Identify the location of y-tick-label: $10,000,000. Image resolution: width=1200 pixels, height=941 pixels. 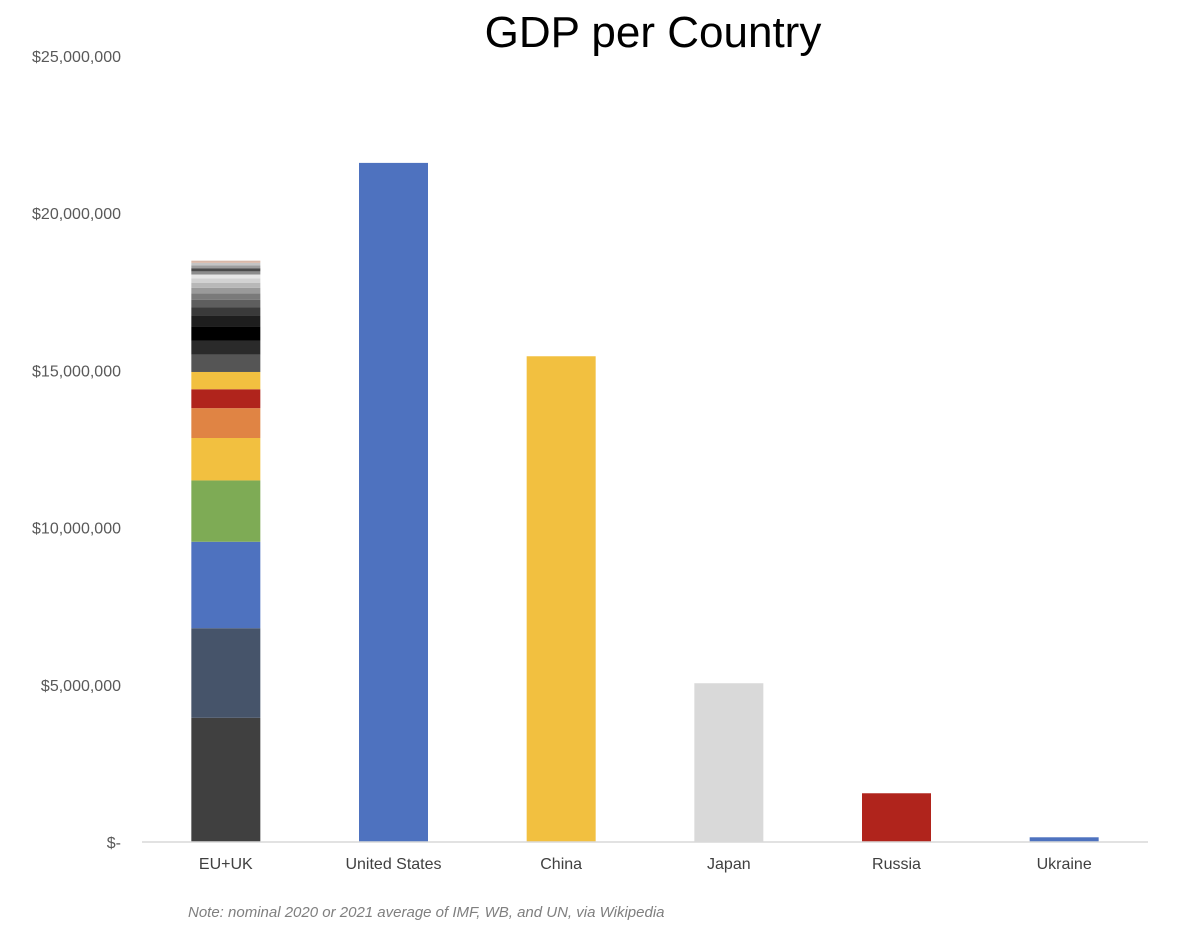
(76, 529).